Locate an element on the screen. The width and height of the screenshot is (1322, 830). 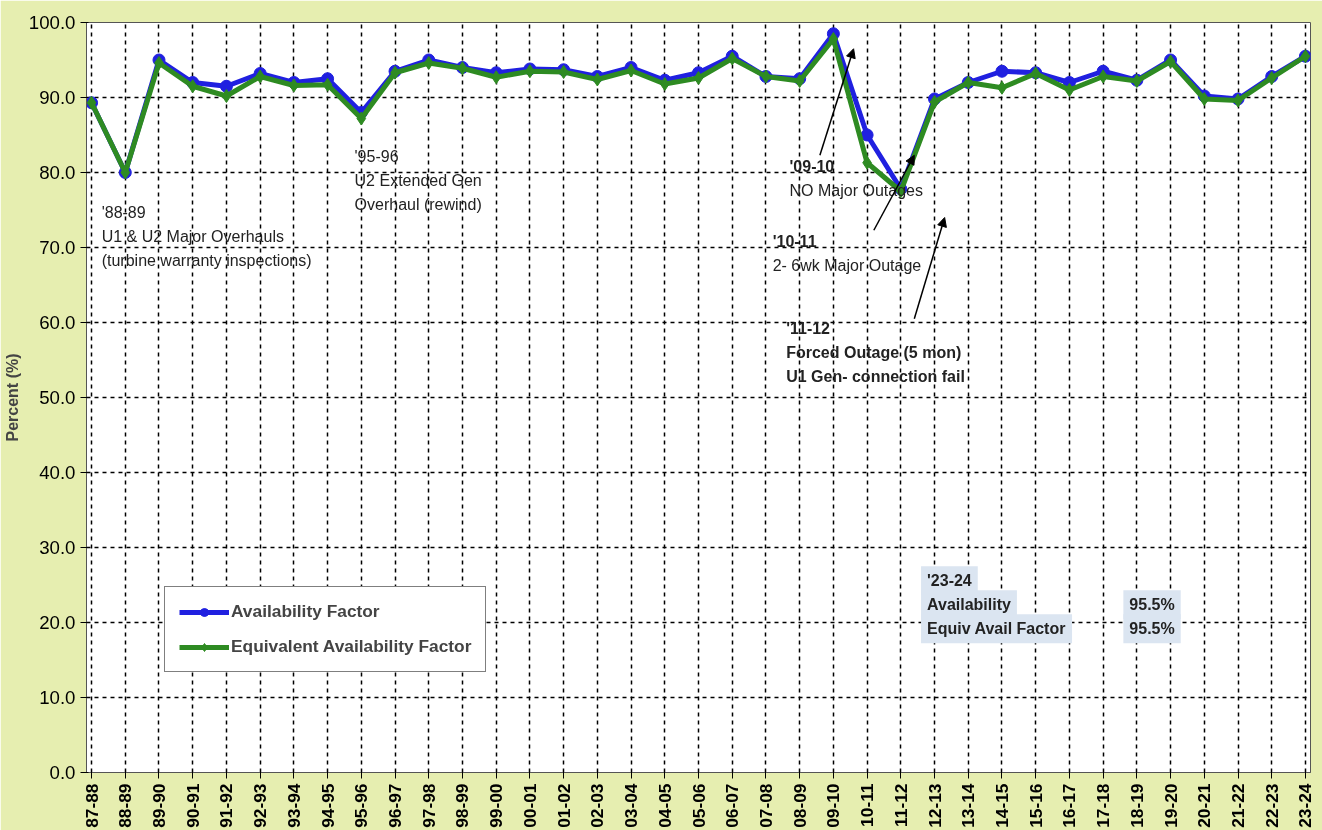
x-tick-label: 90-91 is located at coordinates (192, 805).